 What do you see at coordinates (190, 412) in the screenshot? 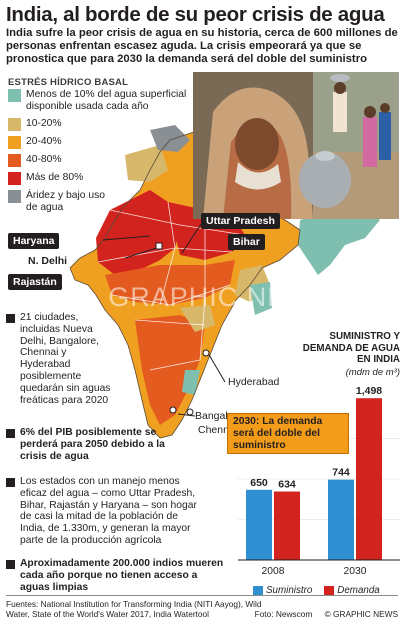
I see `chennai-marker` at bounding box center [190, 412].